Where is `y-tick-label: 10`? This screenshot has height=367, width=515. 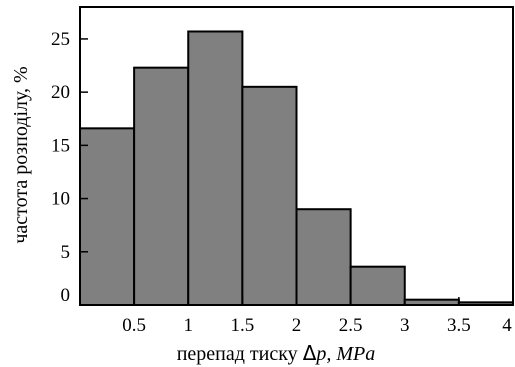 y-tick-label: 10 is located at coordinates (60, 199).